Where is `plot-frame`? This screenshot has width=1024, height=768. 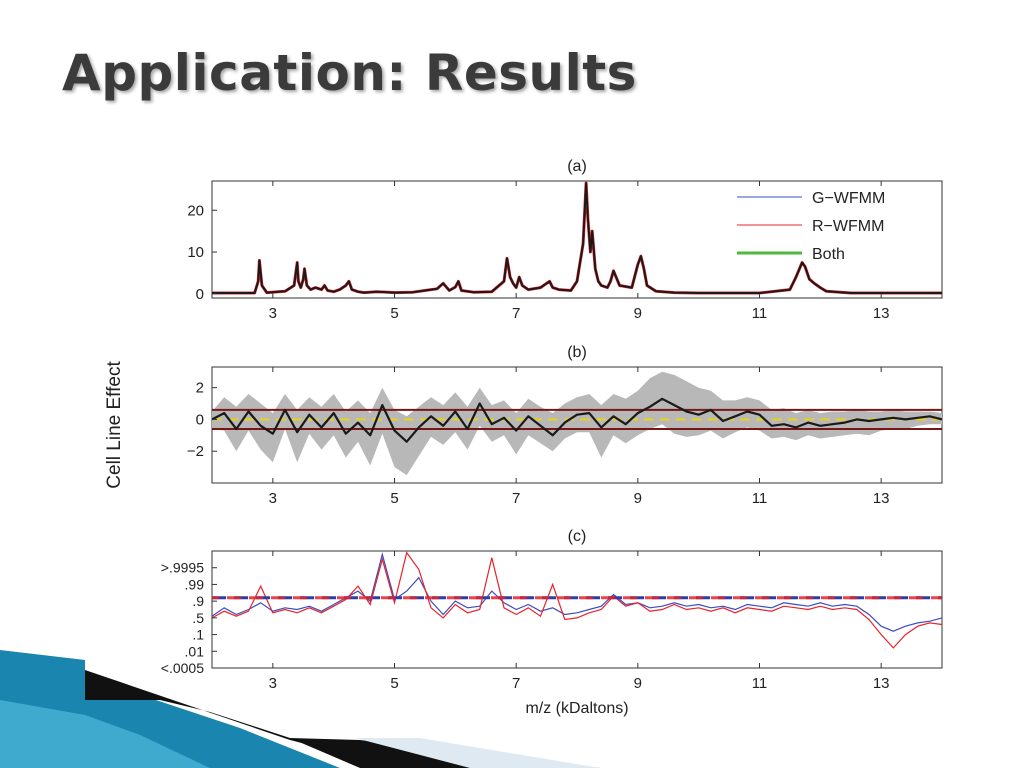 plot-frame is located at coordinates (577, 609).